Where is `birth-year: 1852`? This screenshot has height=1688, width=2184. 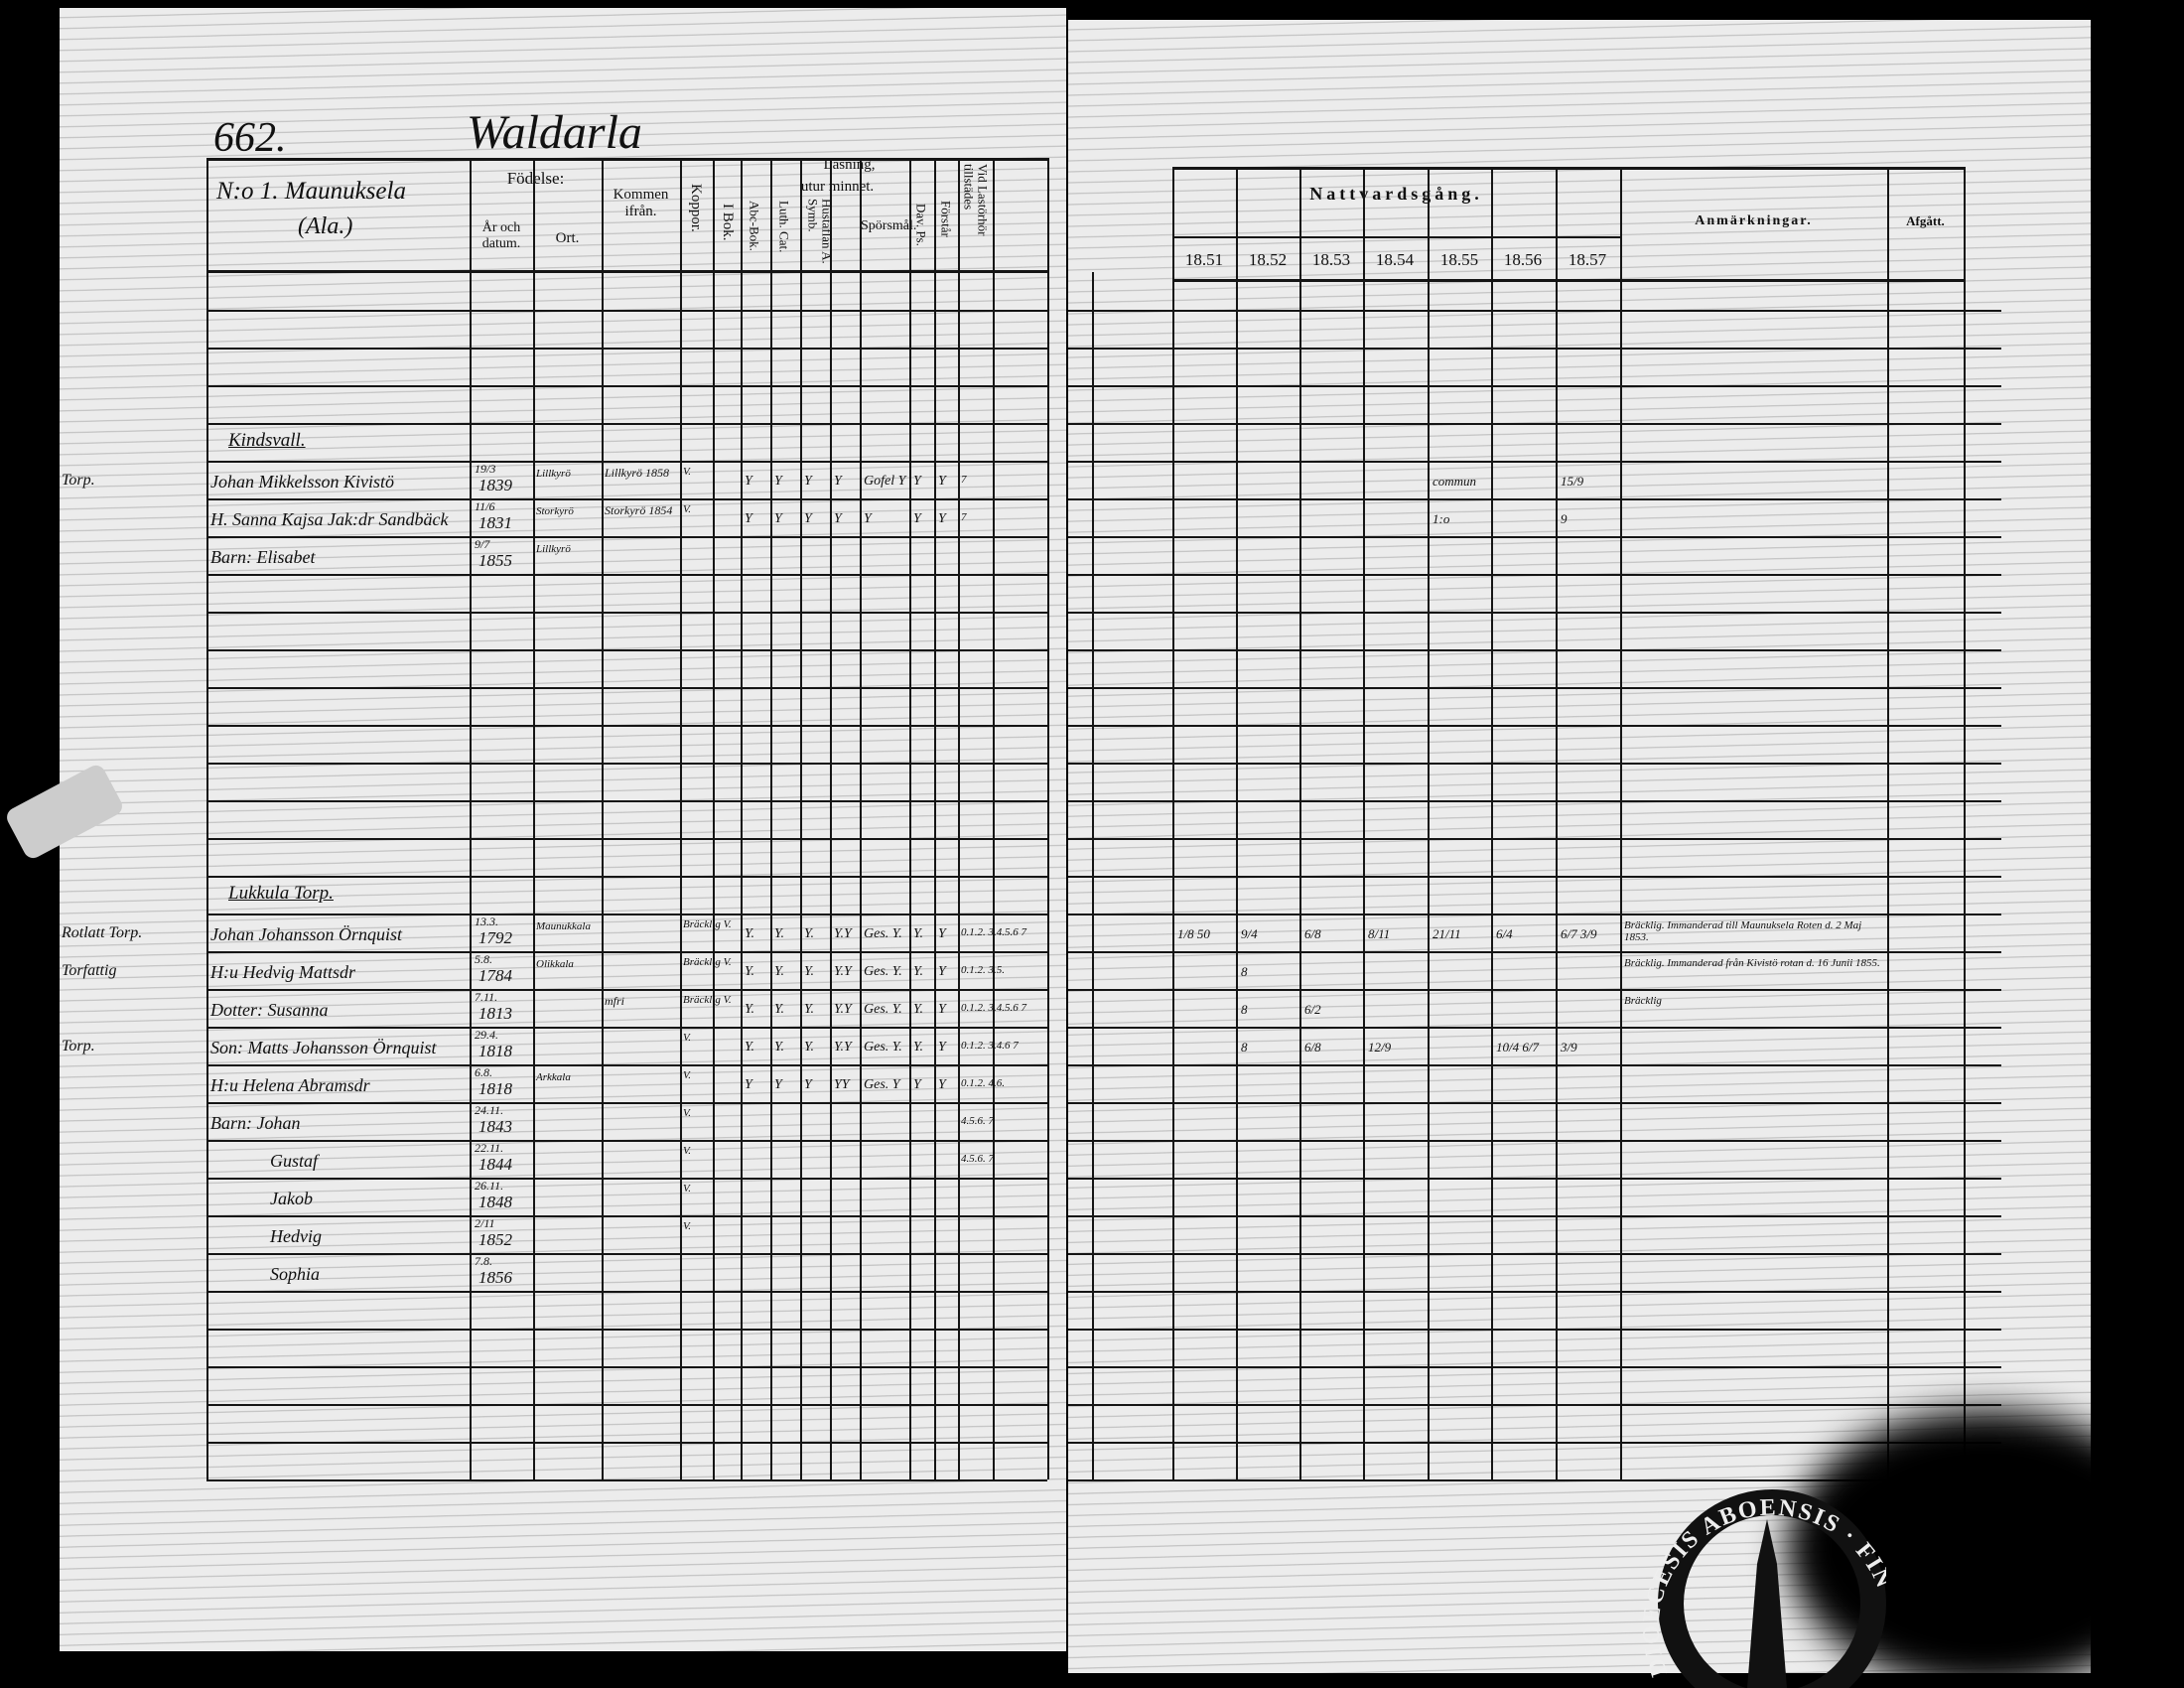 birth-year: 1852 is located at coordinates (495, 1239).